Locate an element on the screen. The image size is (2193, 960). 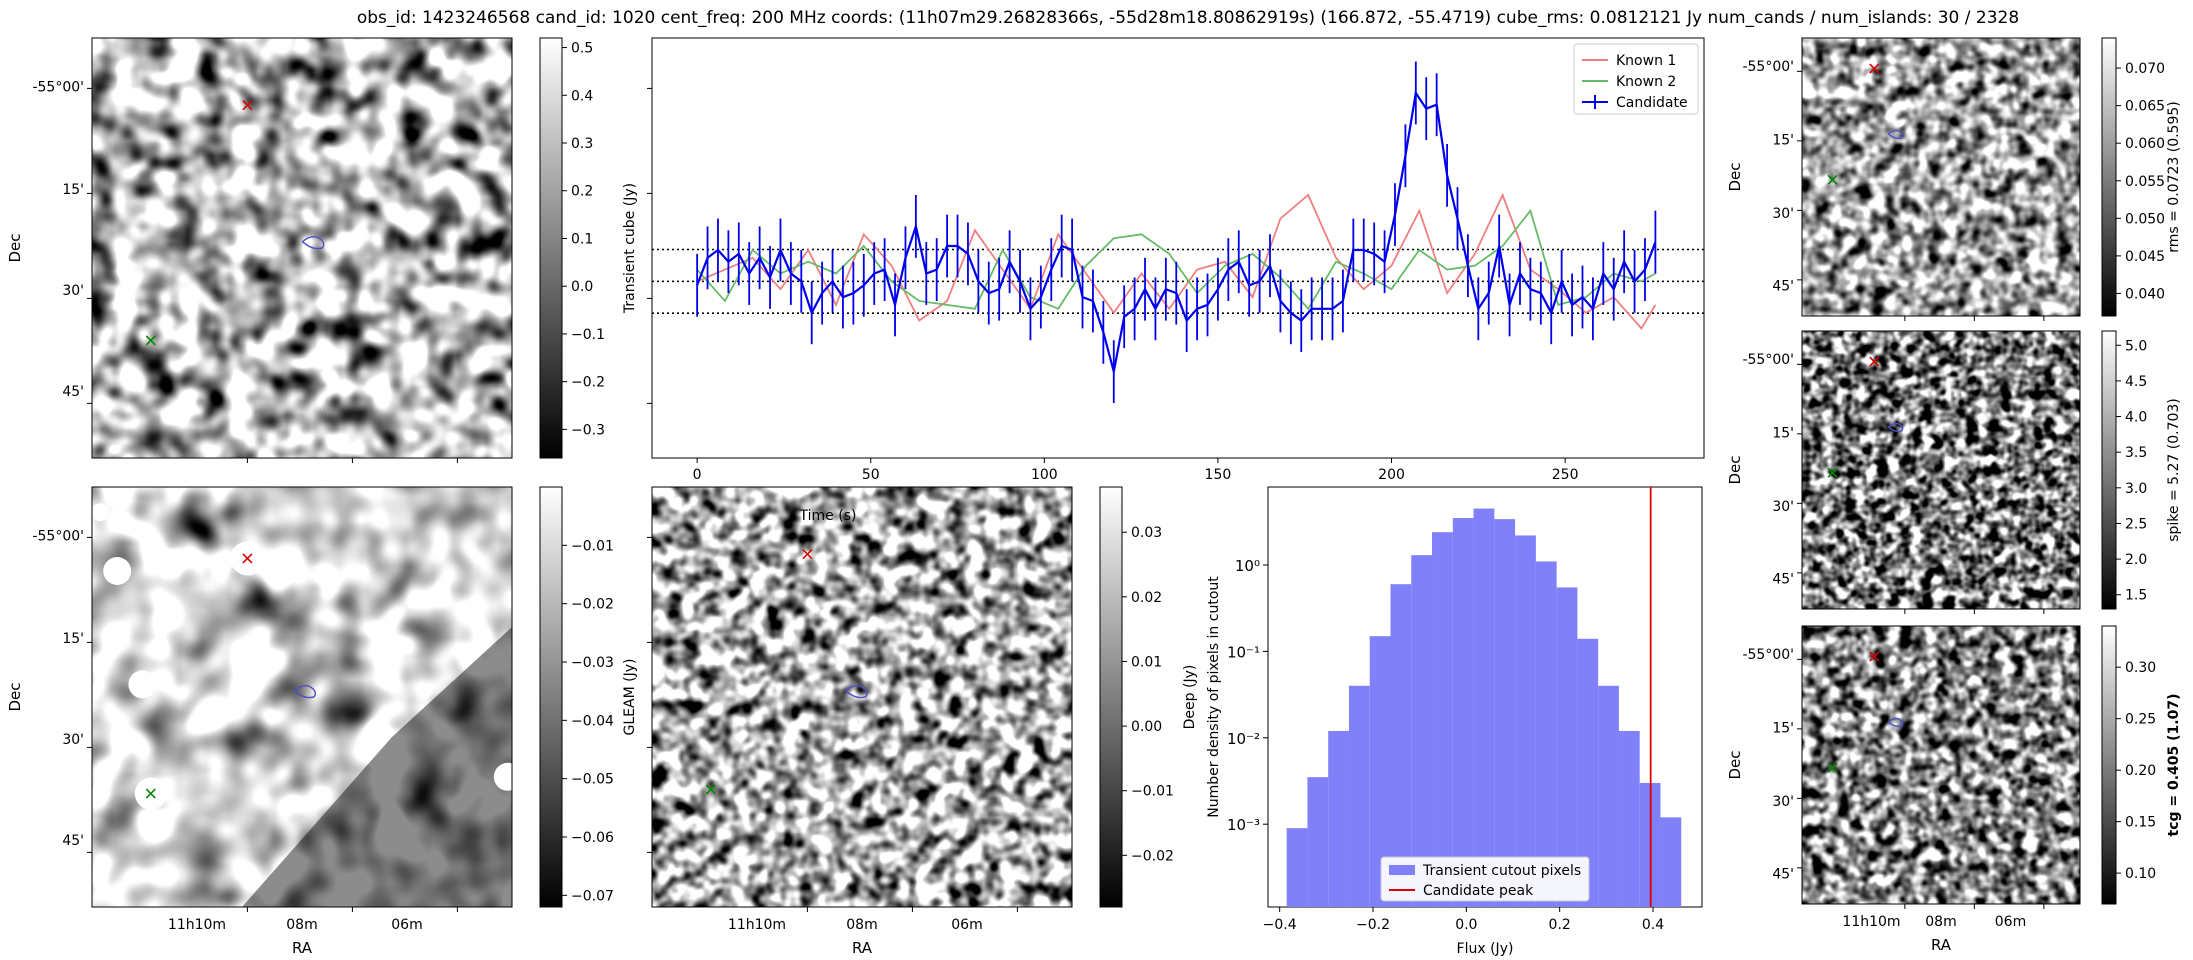
colorbar-tick-label: −0.01 is located at coordinates (1152, 792).